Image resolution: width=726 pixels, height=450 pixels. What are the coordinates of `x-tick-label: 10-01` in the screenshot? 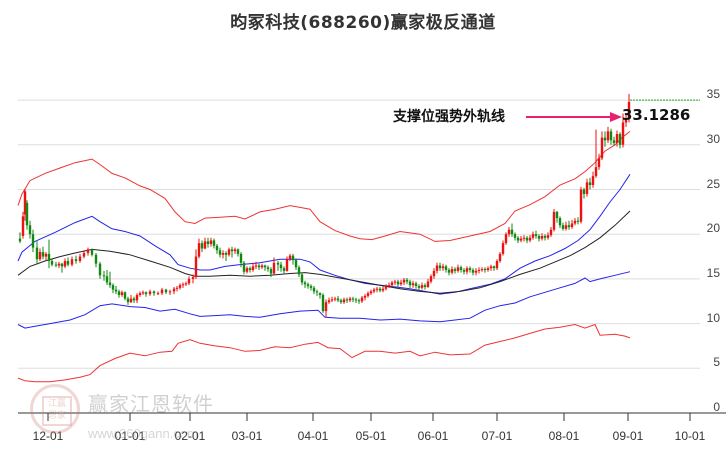 It's located at (690, 436).